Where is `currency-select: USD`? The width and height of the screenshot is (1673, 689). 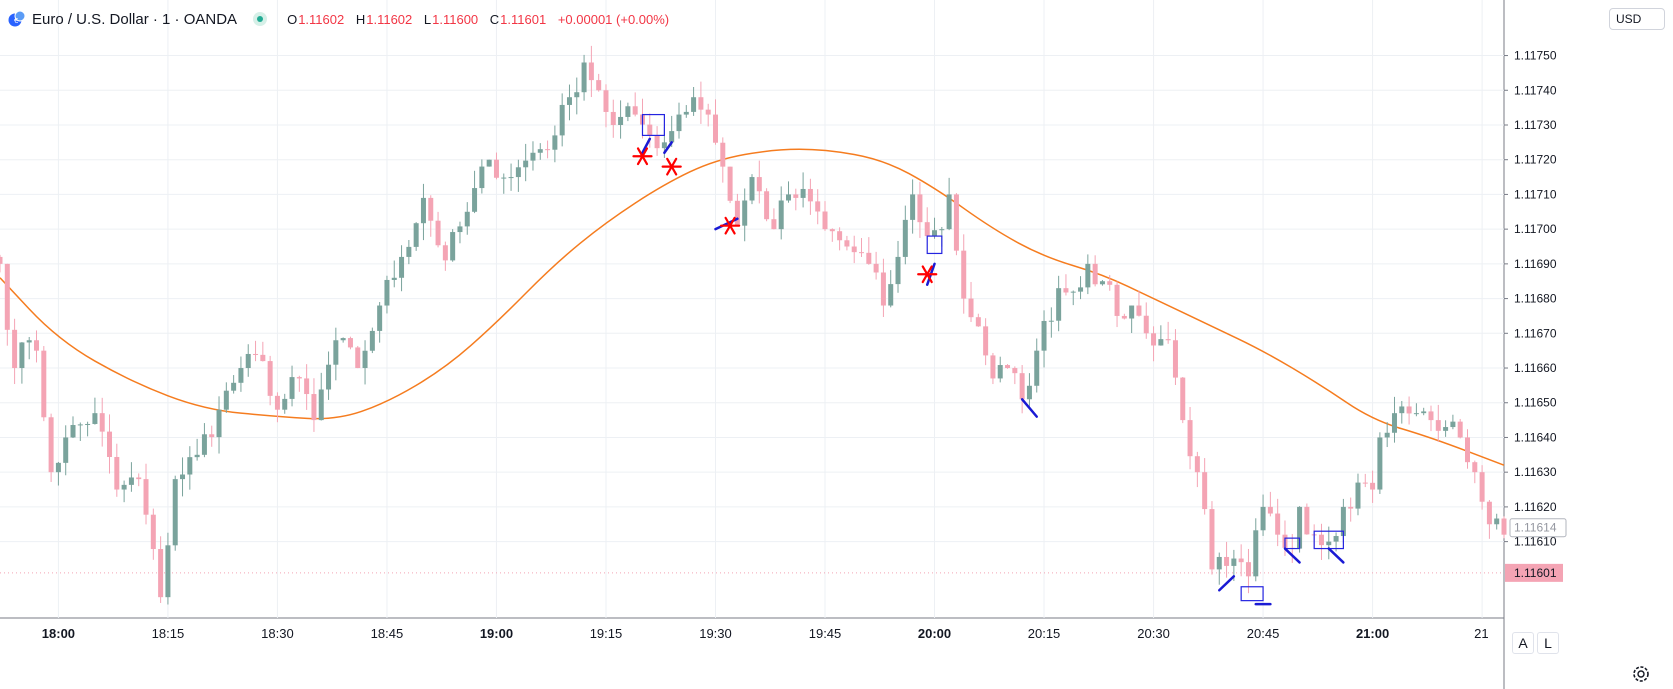
currency-select: USD is located at coordinates (1637, 19).